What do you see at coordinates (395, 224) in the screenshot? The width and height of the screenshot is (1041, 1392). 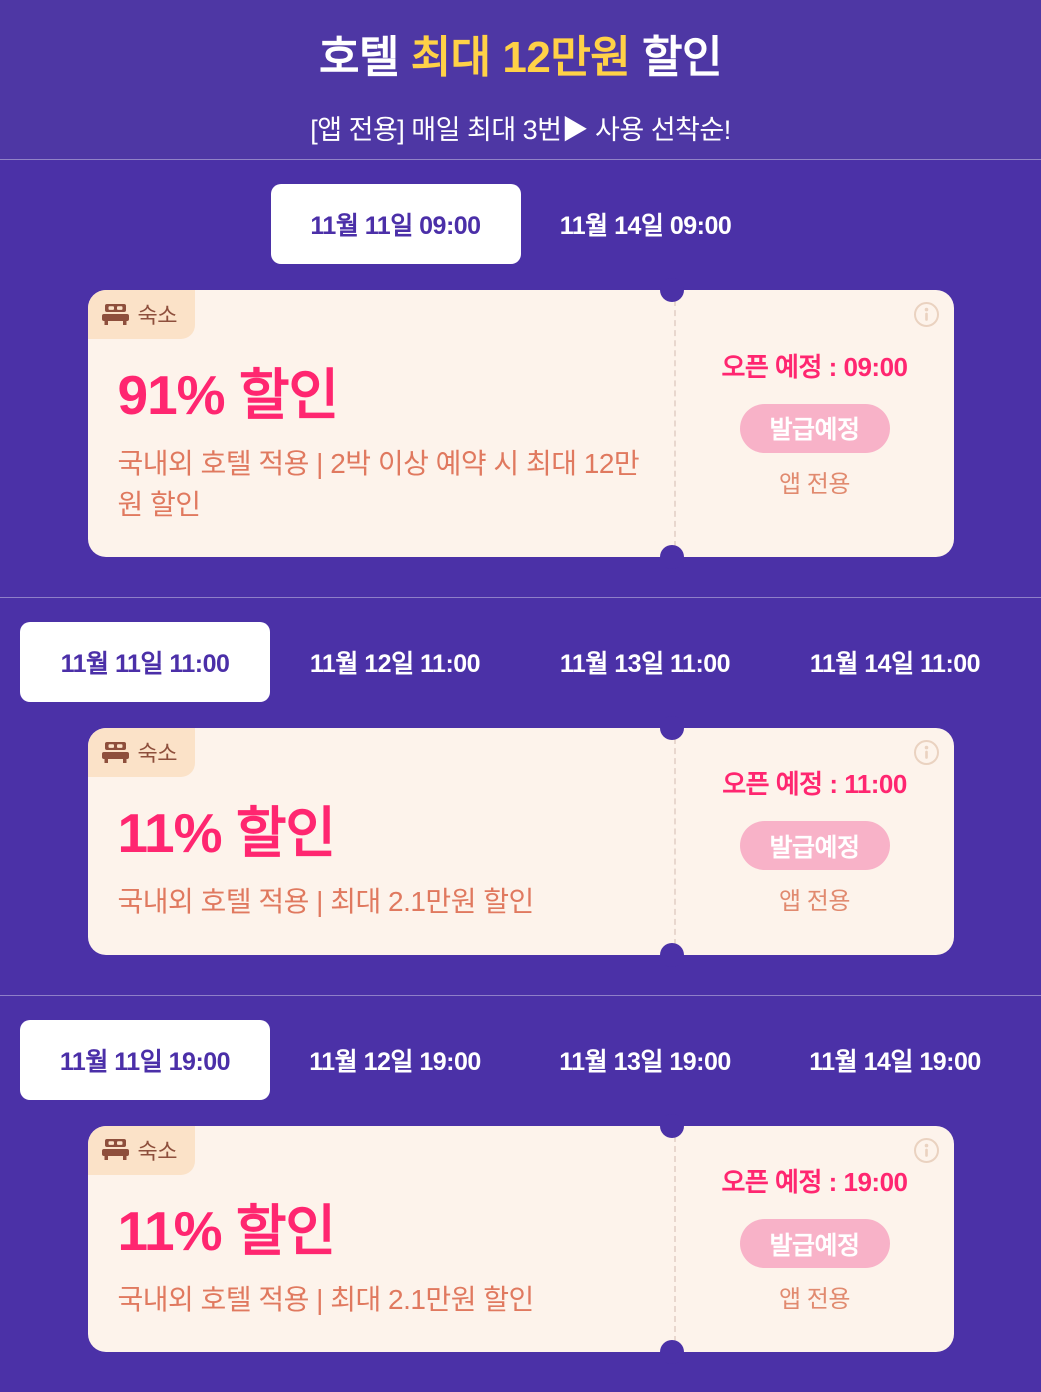 I see `date-tab: 11월 11일 09:00` at bounding box center [395, 224].